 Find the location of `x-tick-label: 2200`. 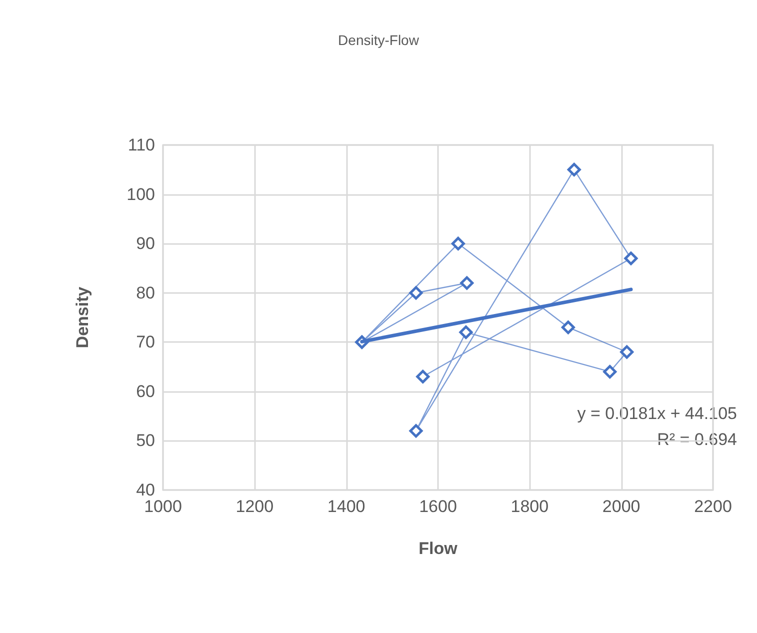

x-tick-label: 2200 is located at coordinates (713, 506).